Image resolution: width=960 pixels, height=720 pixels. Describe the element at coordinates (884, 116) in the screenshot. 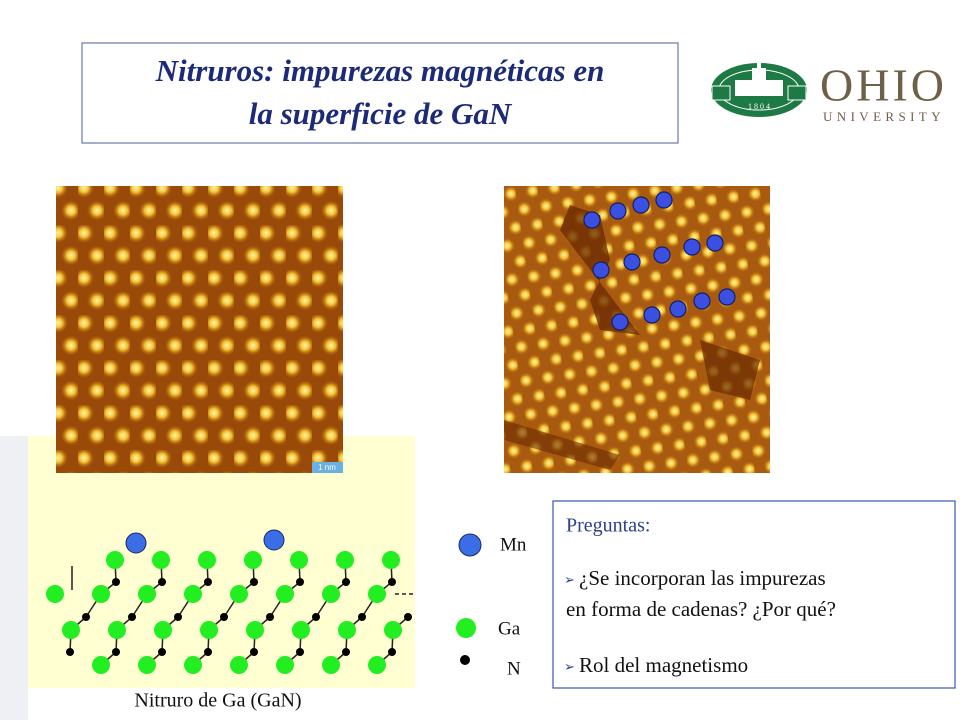

I see `logo-subtitle: UNIVERSITY` at that location.